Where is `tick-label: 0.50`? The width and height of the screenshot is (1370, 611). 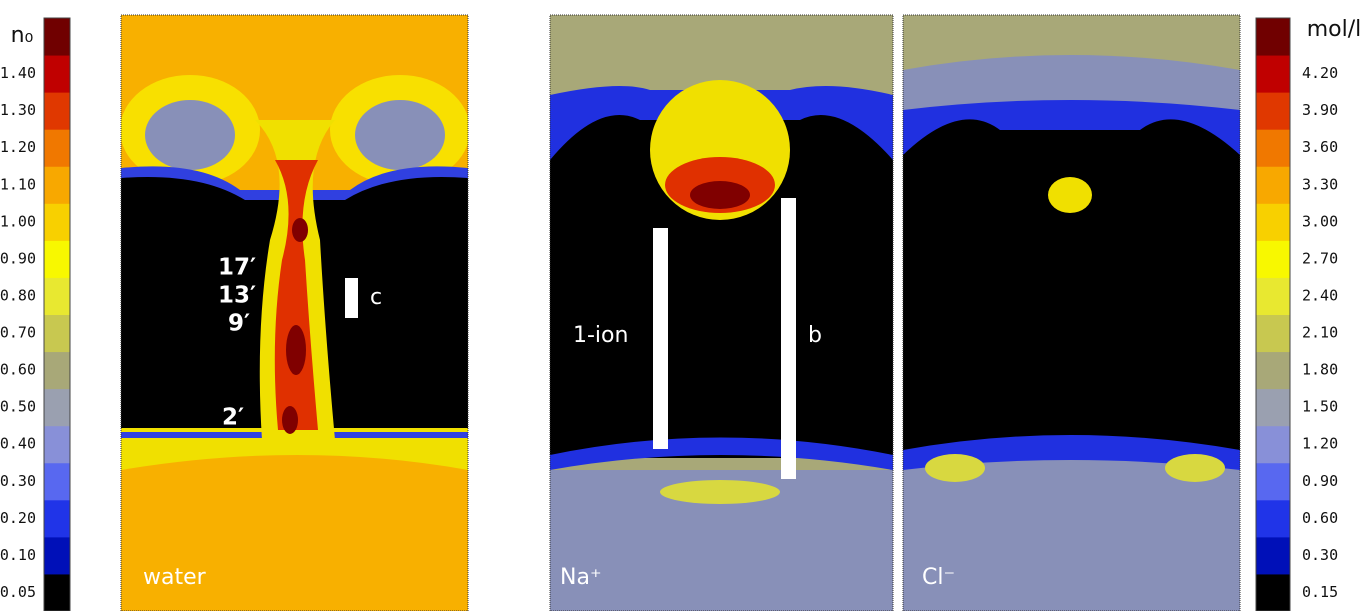
tick-label: 0.50 is located at coordinates (18, 407).